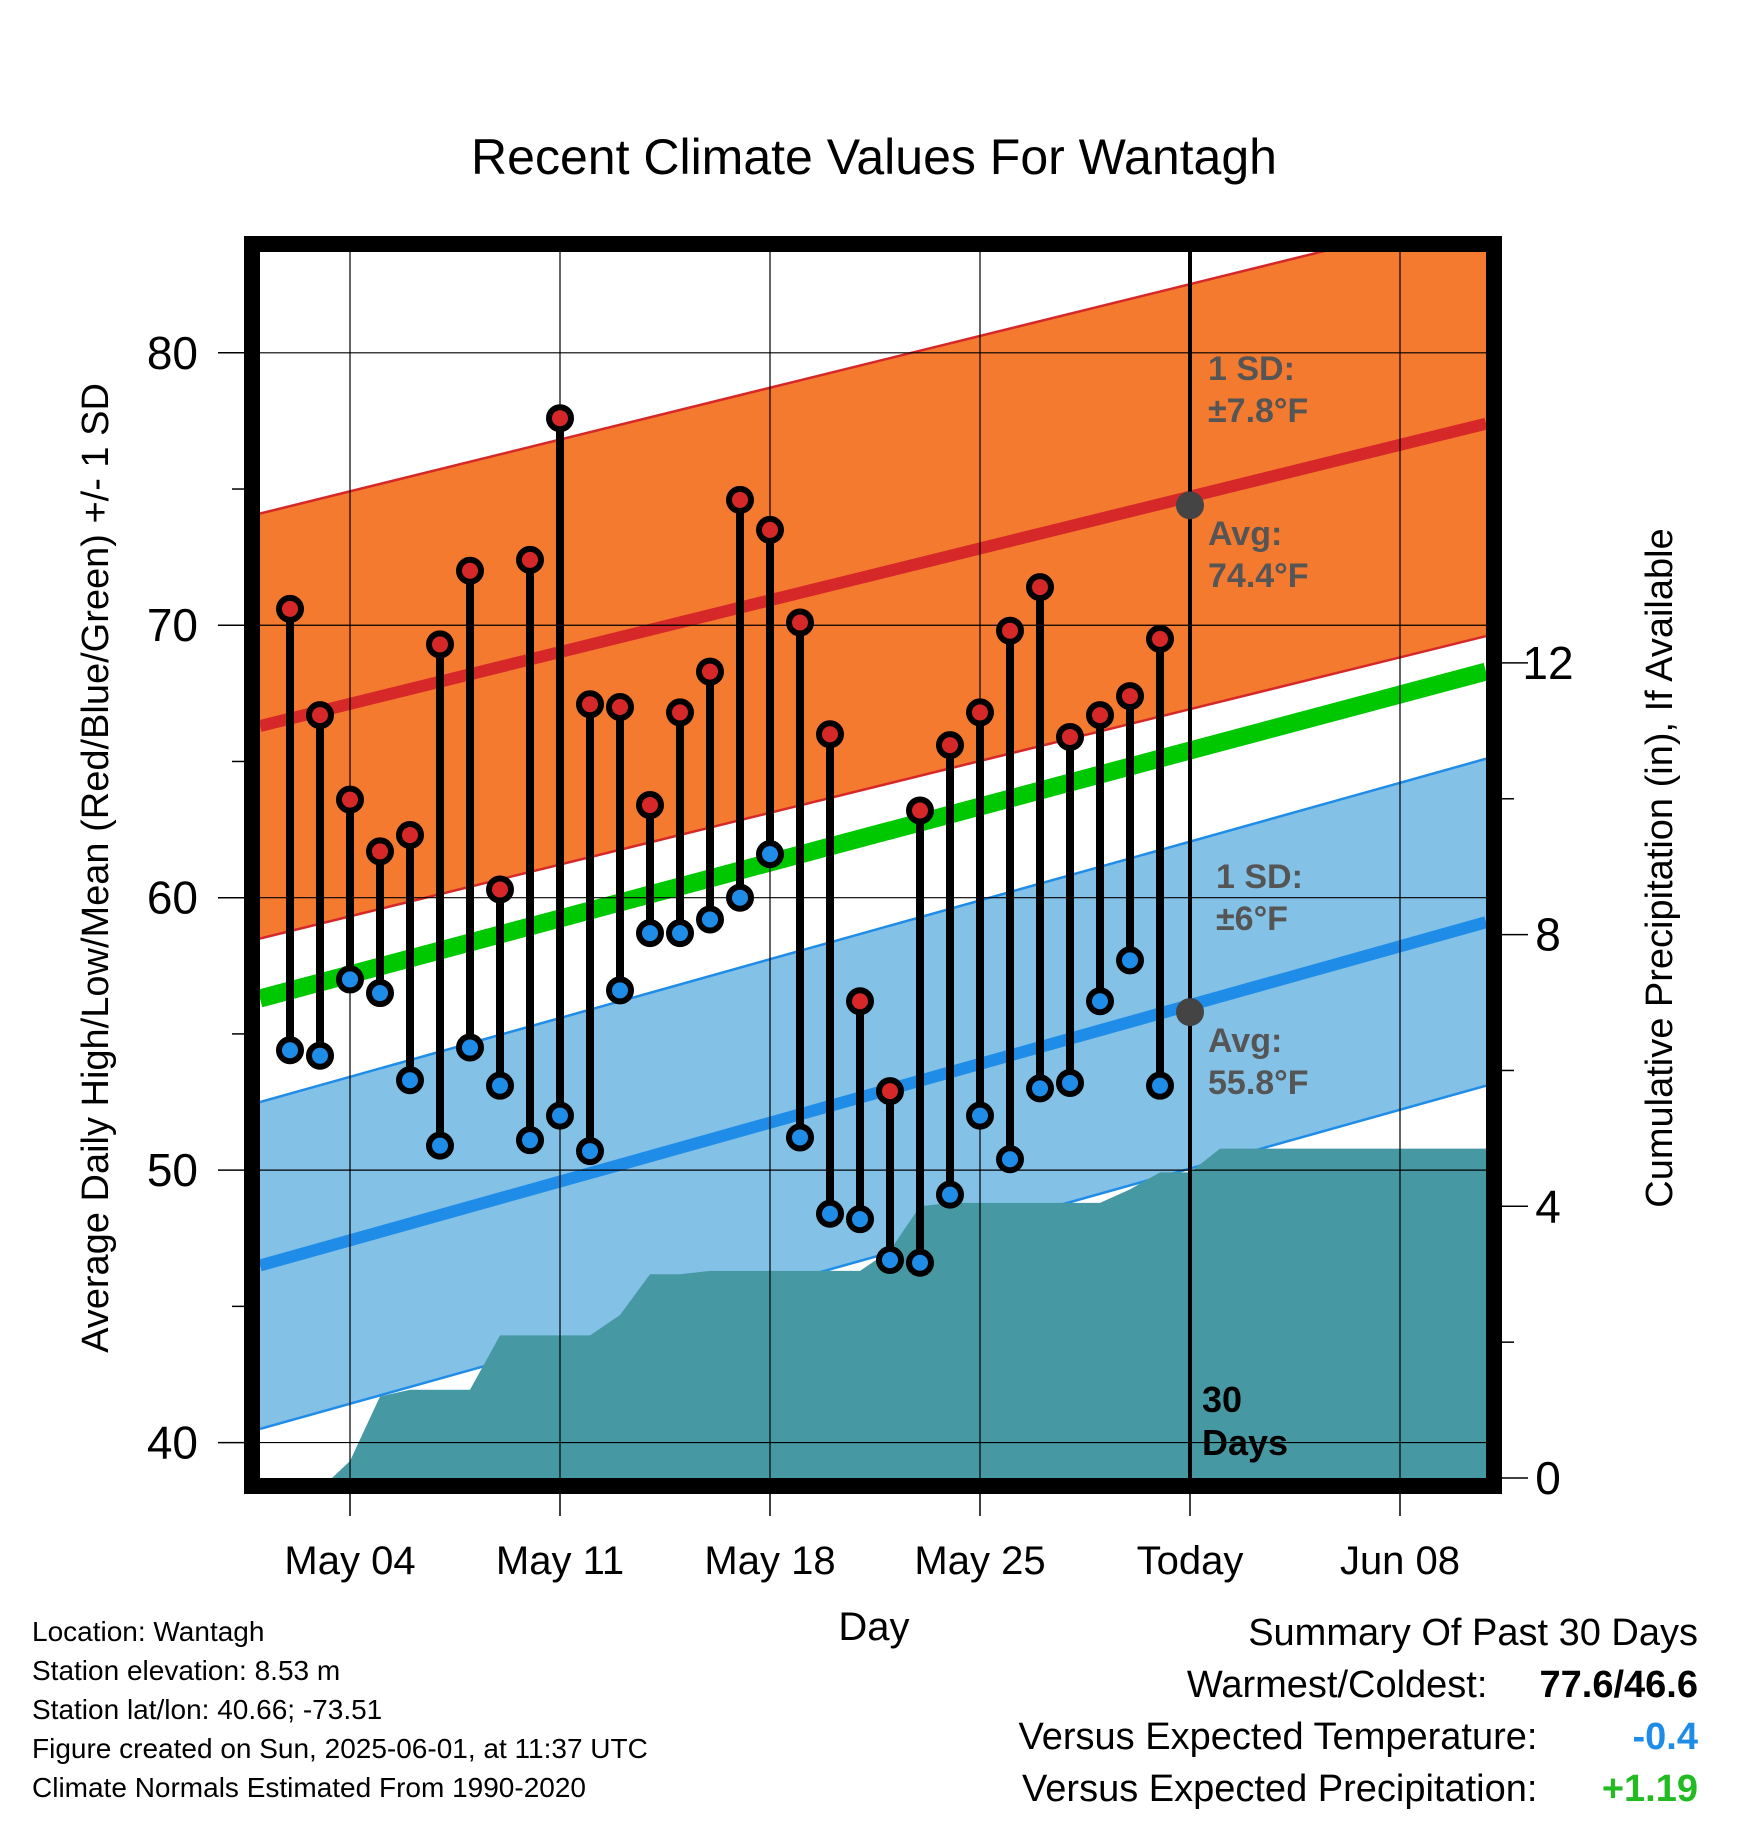  What do you see at coordinates (309, 1787) in the screenshot?
I see `info-normals: Climate Normals Estimated From 1990-2020` at bounding box center [309, 1787].